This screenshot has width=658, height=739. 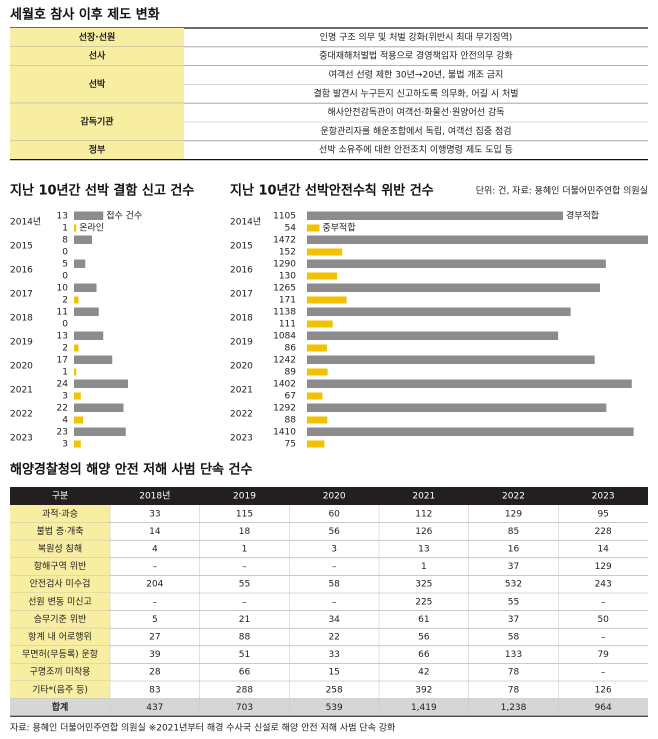 What do you see at coordinates (334, 620) in the screenshot?
I see `table-cell: 34` at bounding box center [334, 620].